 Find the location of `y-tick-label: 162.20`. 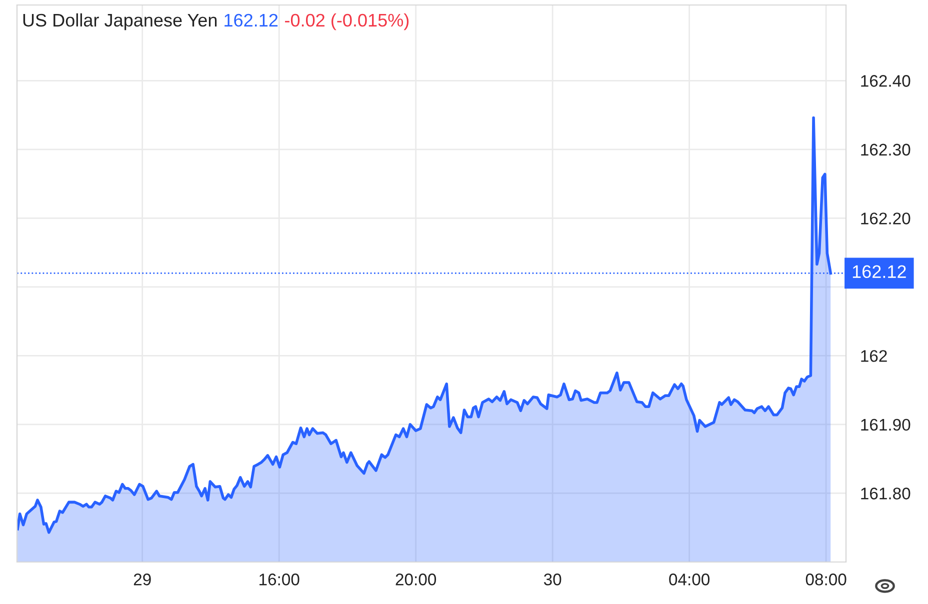

y-tick-label: 162.20 is located at coordinates (885, 218).